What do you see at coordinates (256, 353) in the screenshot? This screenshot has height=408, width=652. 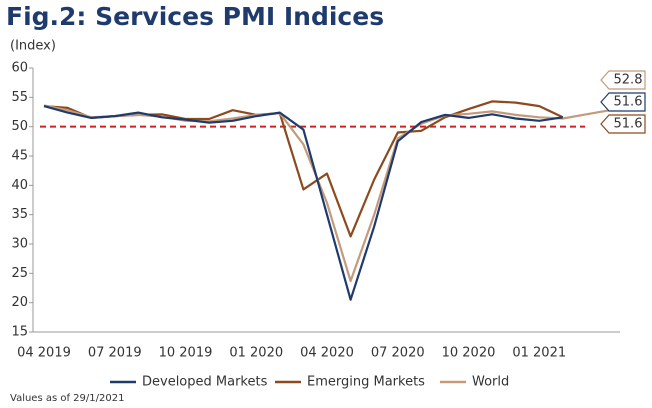 I see `x-tick-label: 01 2020` at bounding box center [256, 353].